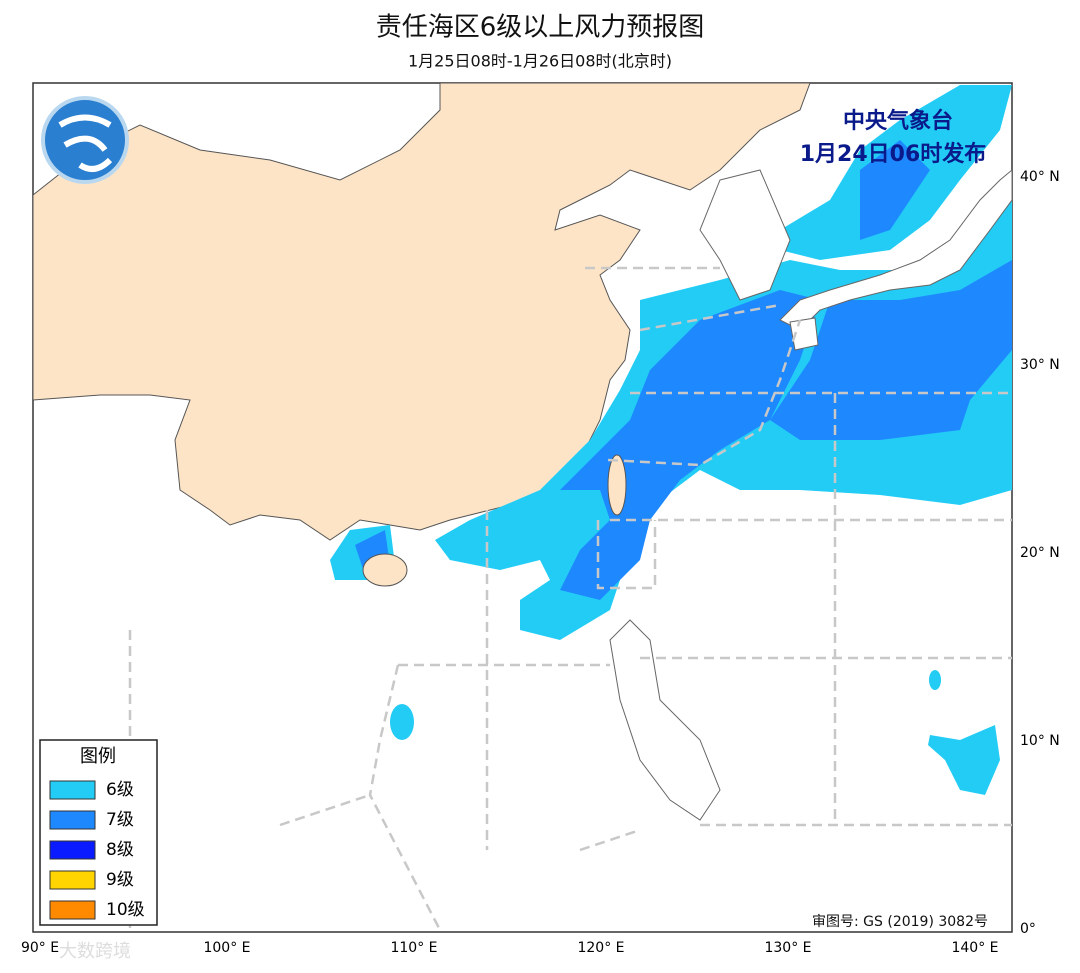 This screenshot has height=973, width=1080. What do you see at coordinates (974, 948) in the screenshot?
I see `lon-label: 140° E` at bounding box center [974, 948].